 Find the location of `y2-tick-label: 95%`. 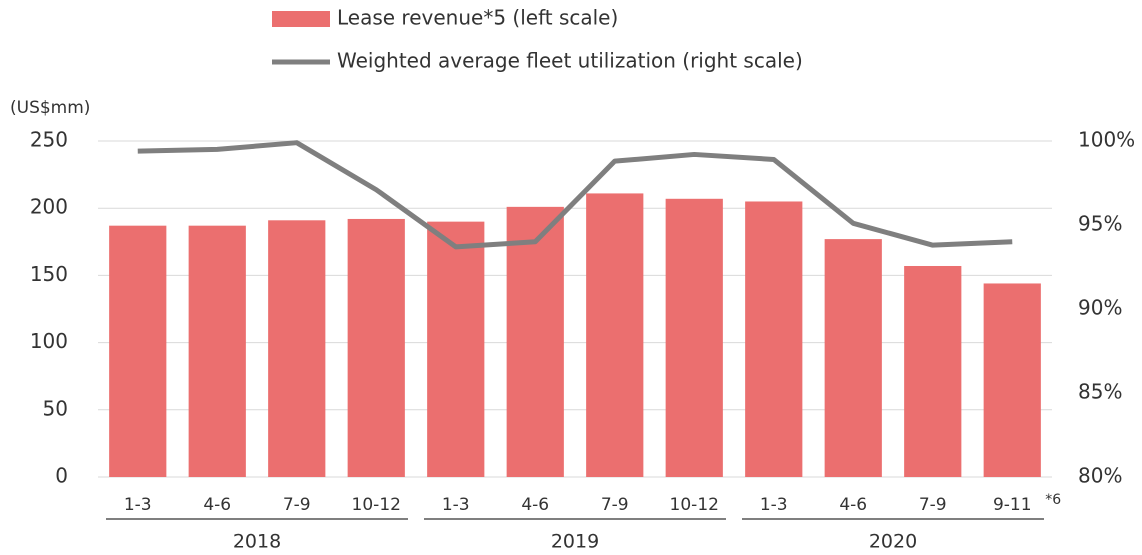

y2-tick-label: 95% is located at coordinates (1100, 224).